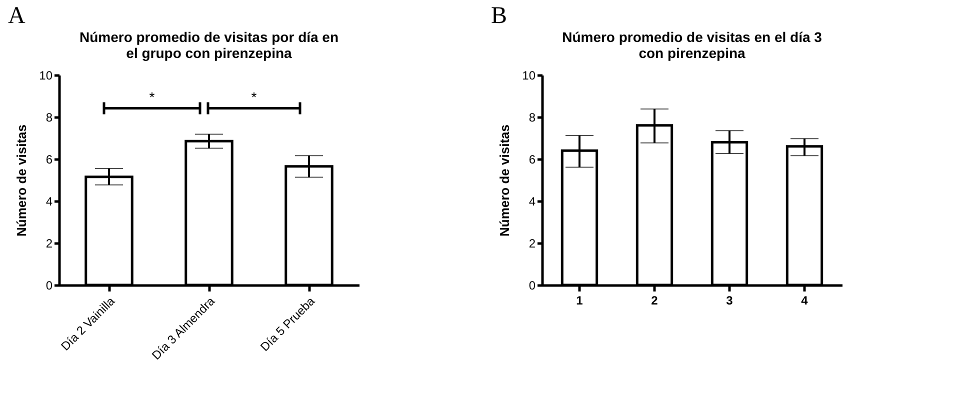 This screenshot has width=966, height=404. Describe the element at coordinates (17, 16) in the screenshot. I see `text: A` at that location.